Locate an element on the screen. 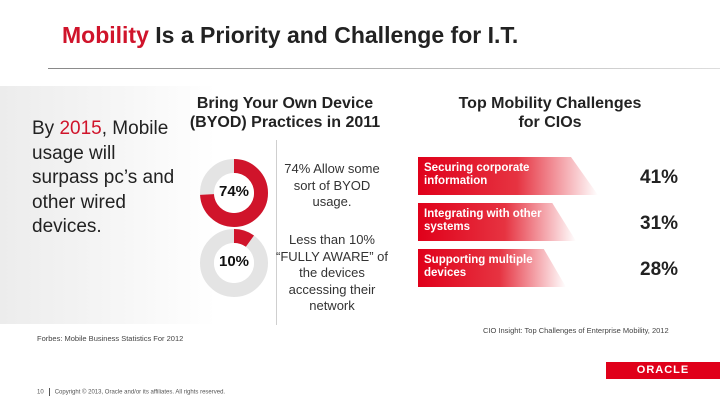 This screenshot has width=720, height=405. byod-allow-pie-label: 74% is located at coordinates (234, 191).